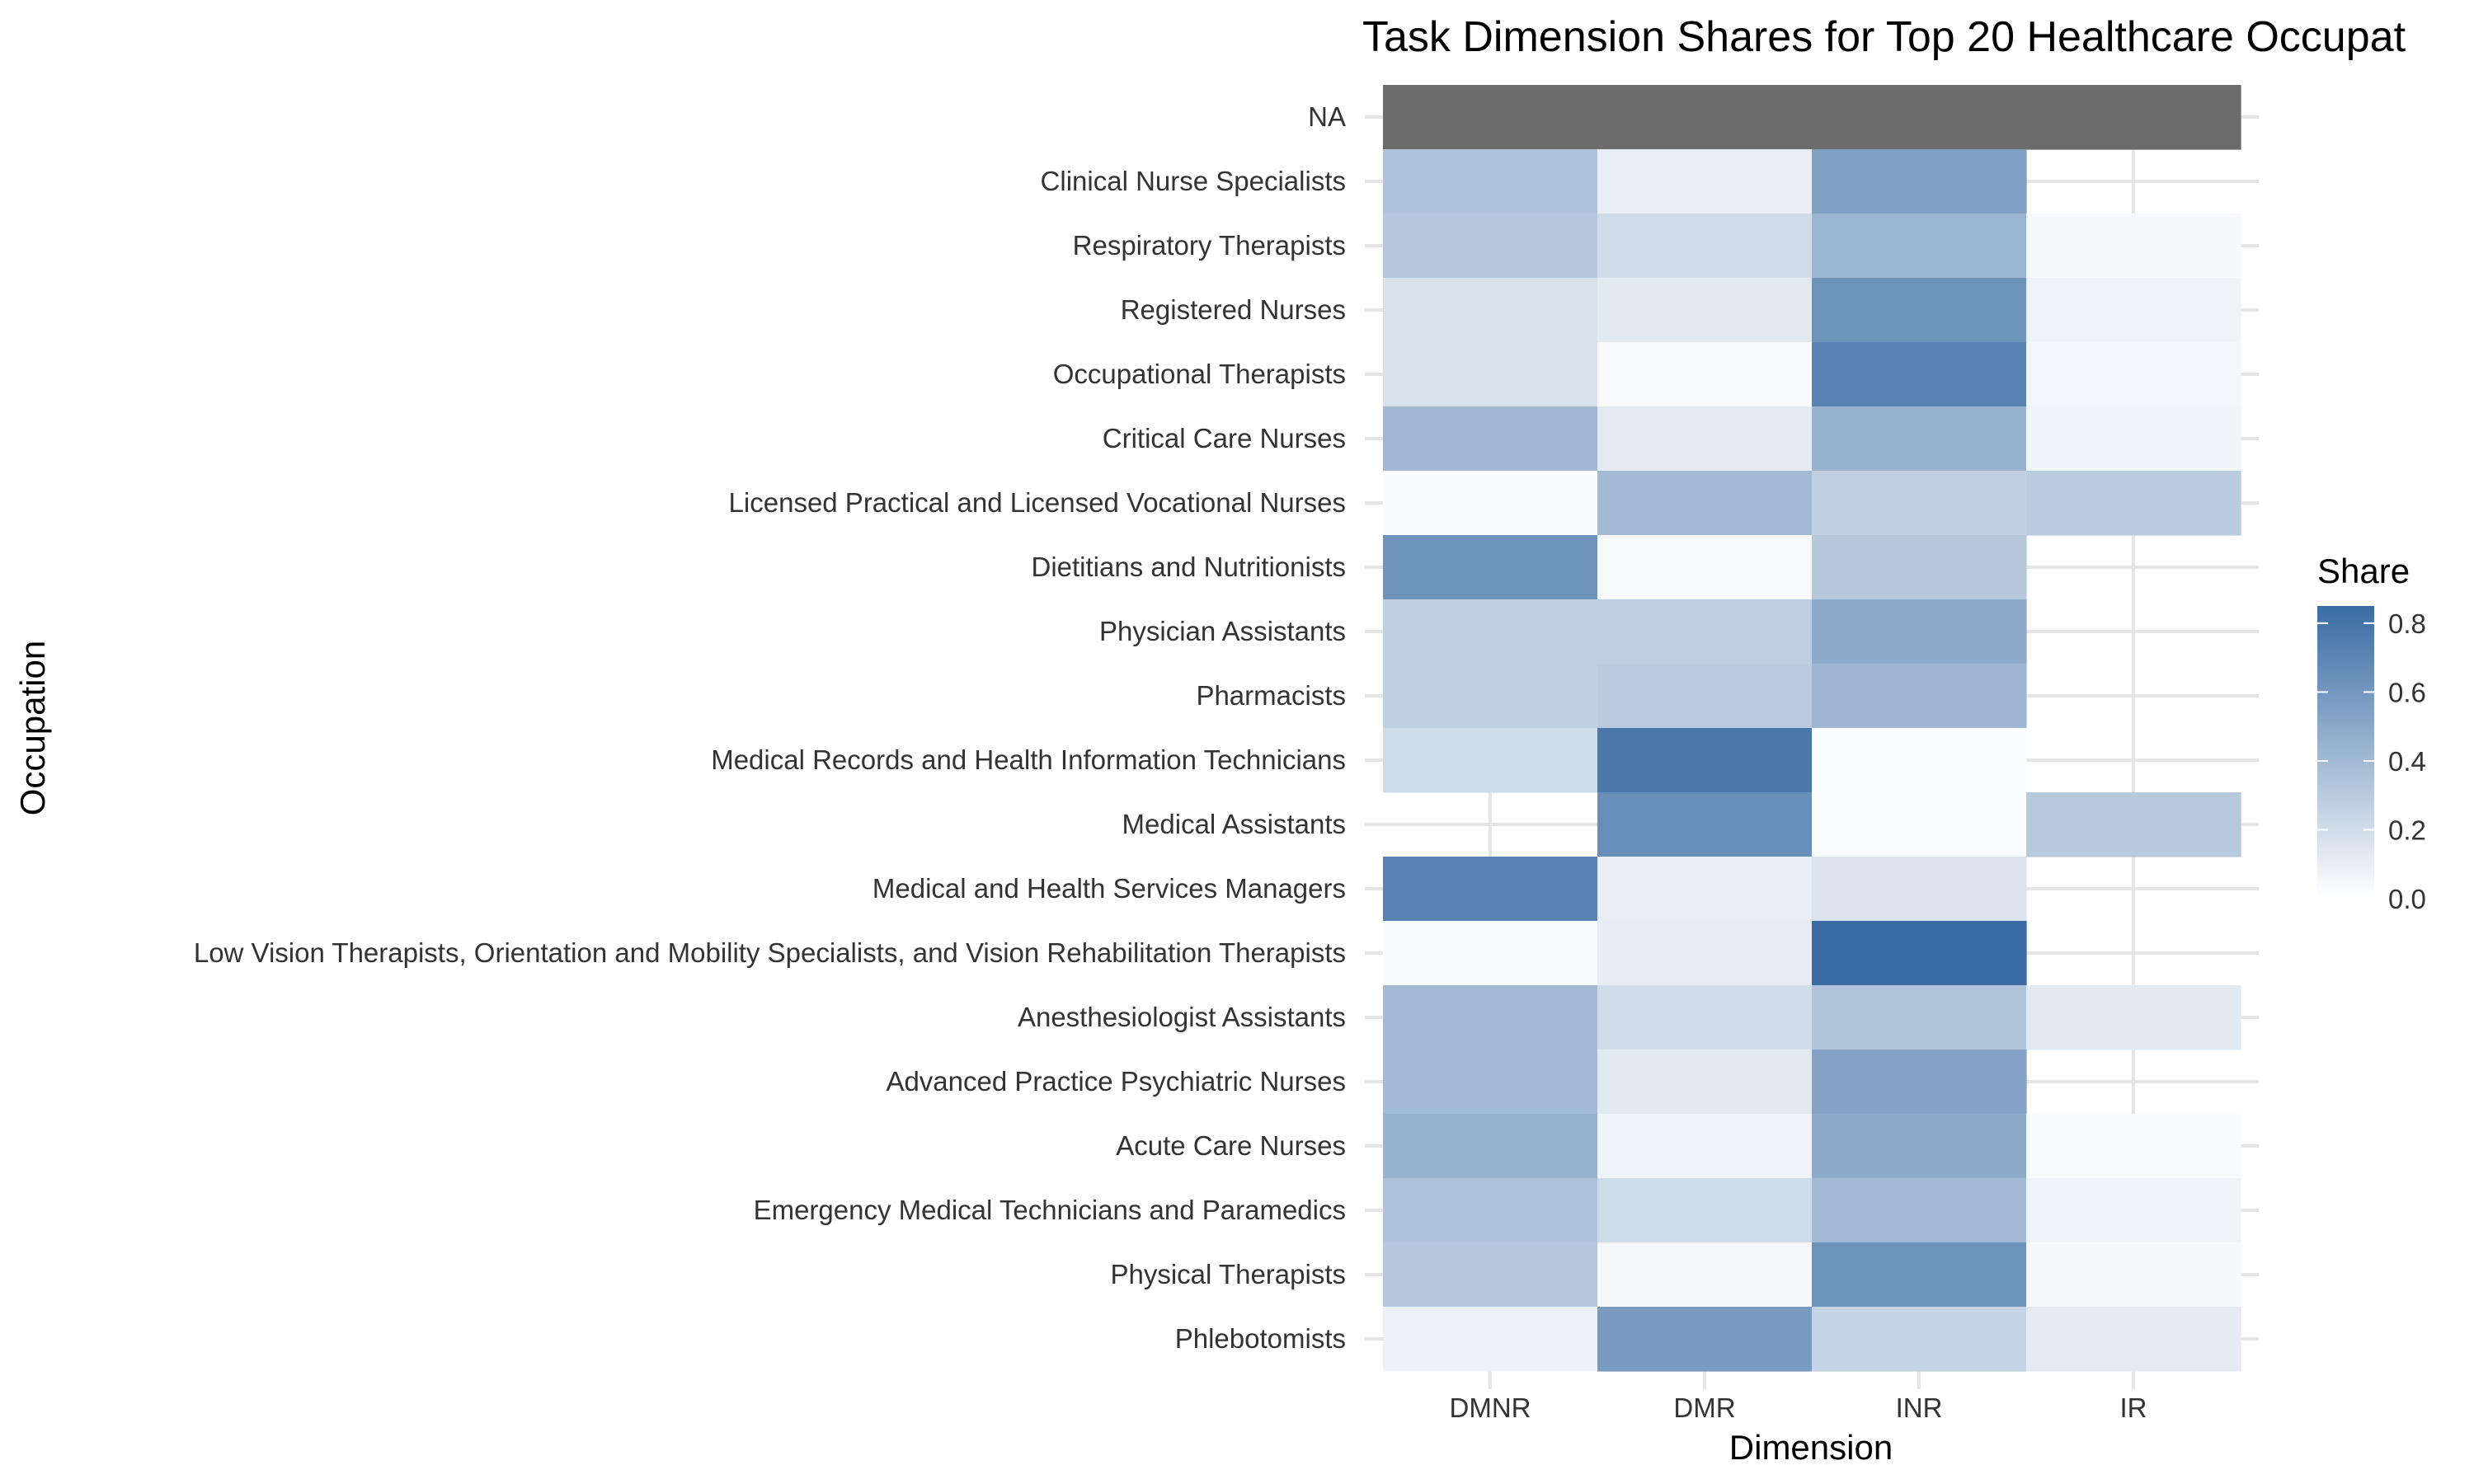 The width and height of the screenshot is (2474, 1484). I want to click on y-tick-label: Phlebotomists, so click(1260, 1338).